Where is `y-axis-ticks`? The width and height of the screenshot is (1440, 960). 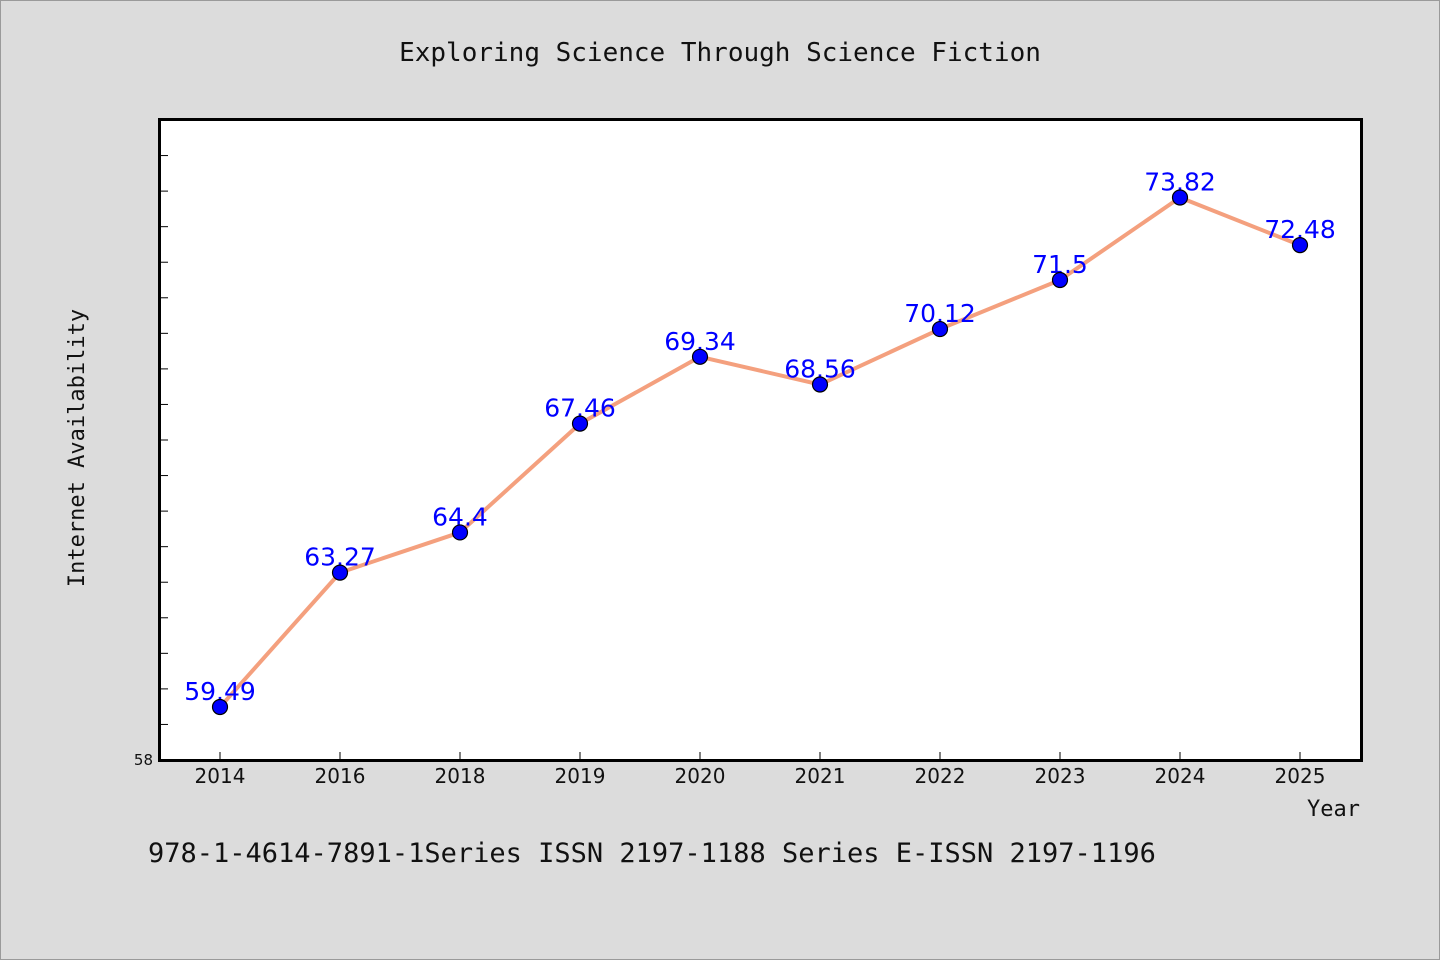 y-axis-ticks is located at coordinates (164, 440).